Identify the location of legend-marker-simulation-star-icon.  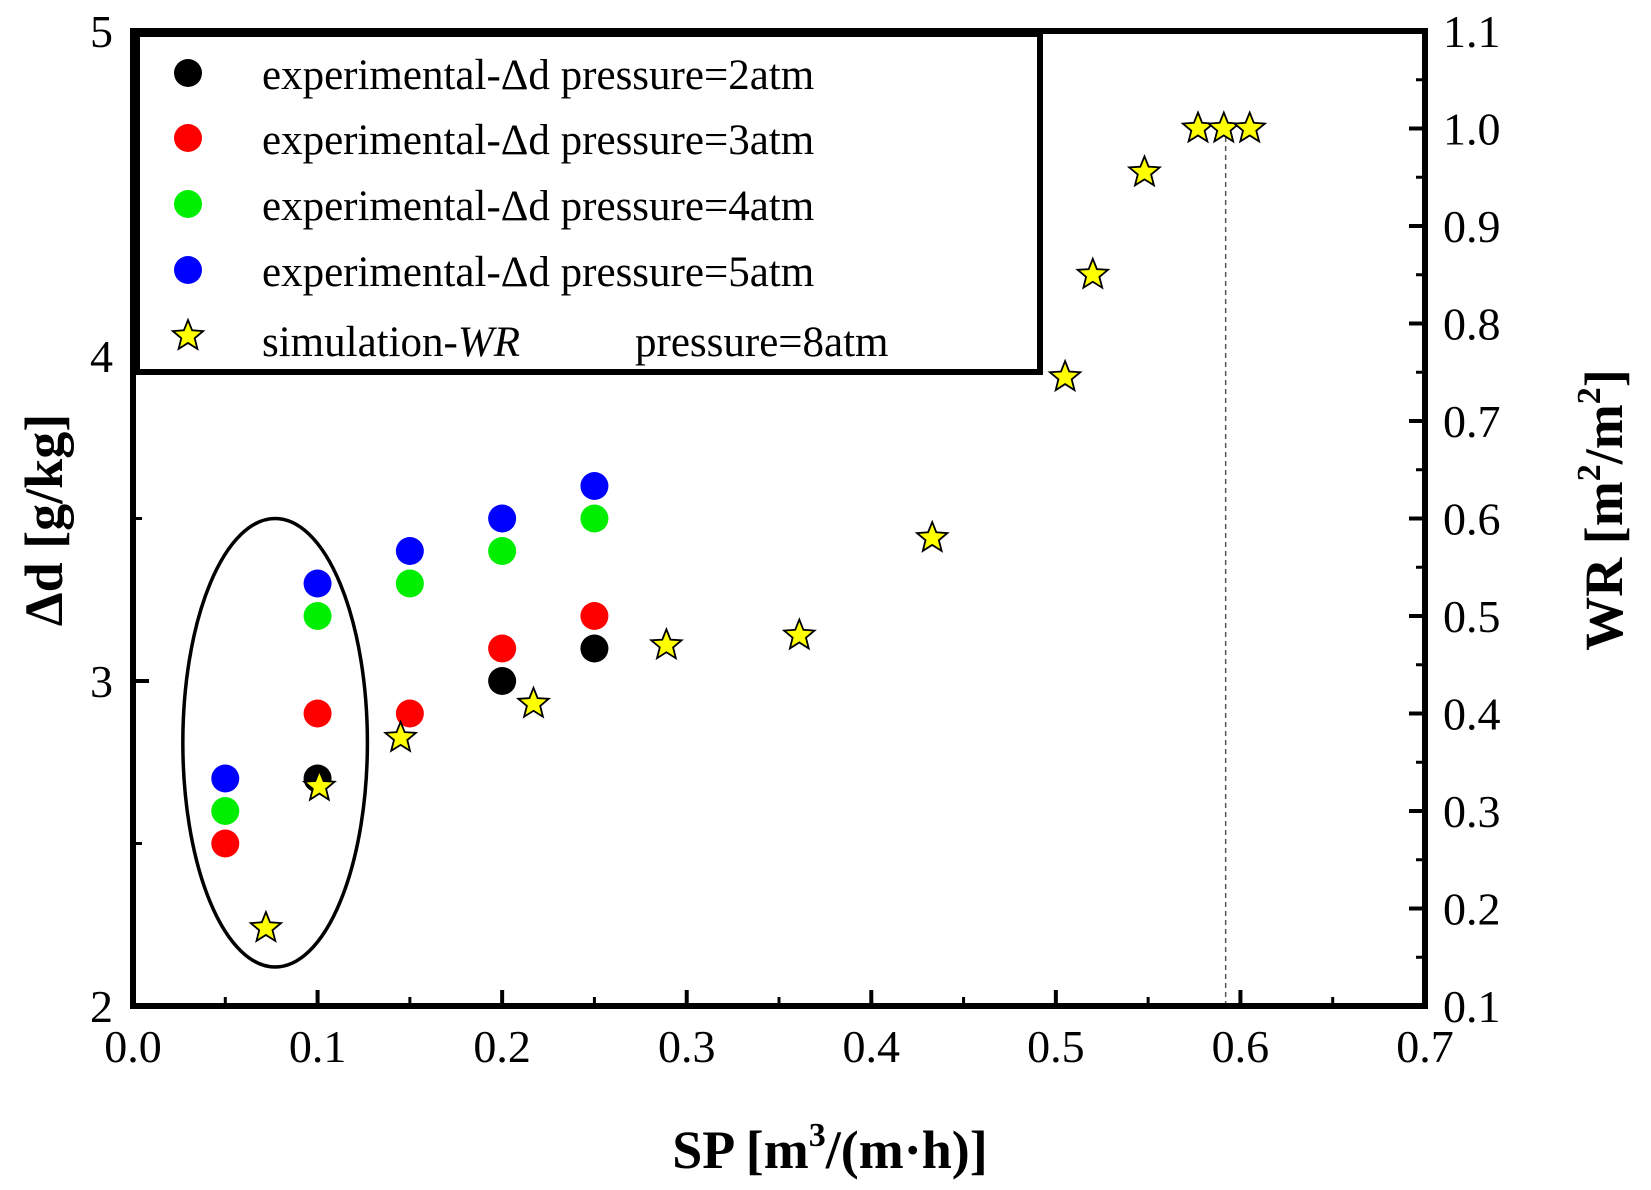
(188, 334).